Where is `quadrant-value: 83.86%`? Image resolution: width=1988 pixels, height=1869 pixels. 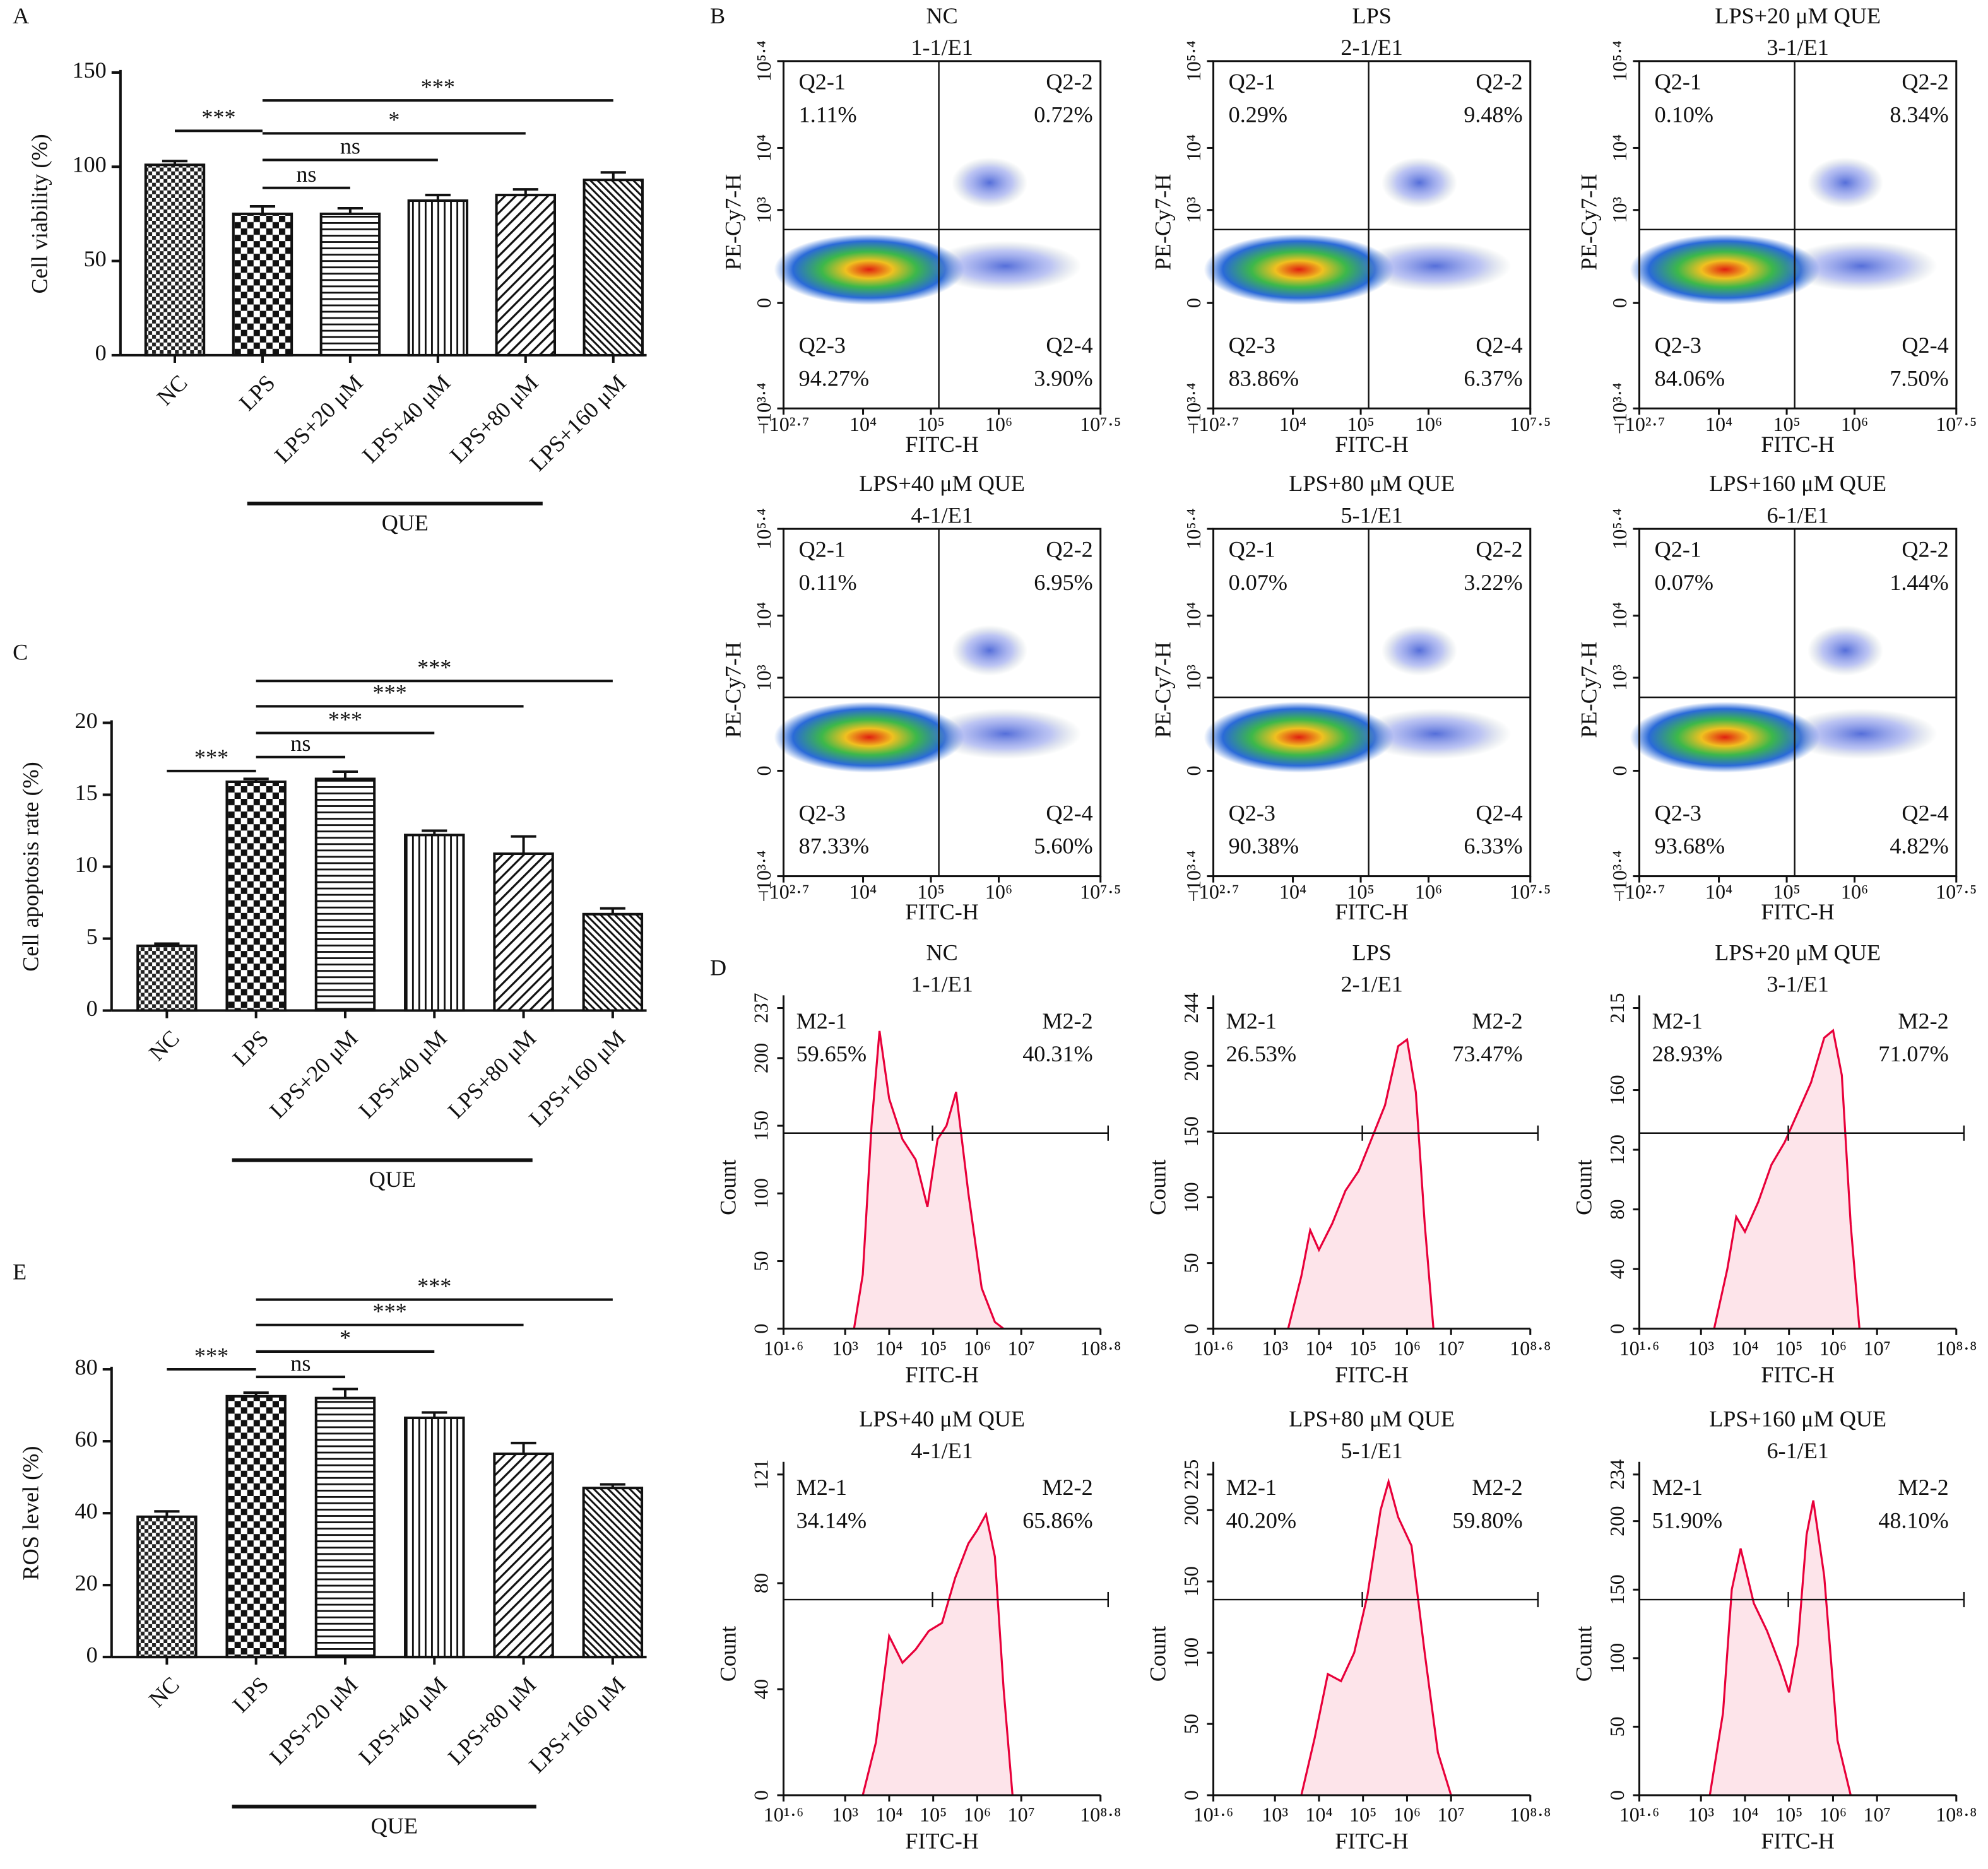 quadrant-value: 83.86% is located at coordinates (1264, 378).